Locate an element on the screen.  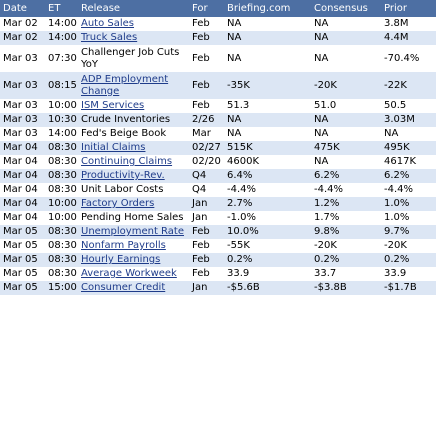
consensus-cell: 6.2% is located at coordinates (346, 176).